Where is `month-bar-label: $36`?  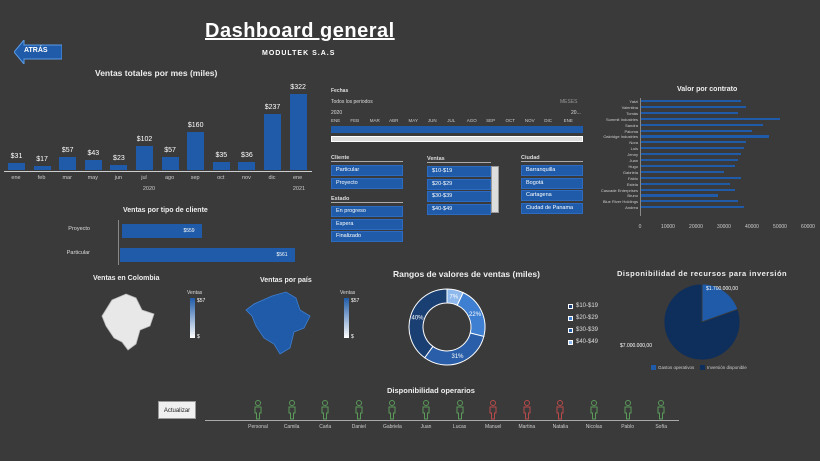 month-bar-label: $36 is located at coordinates (247, 155).